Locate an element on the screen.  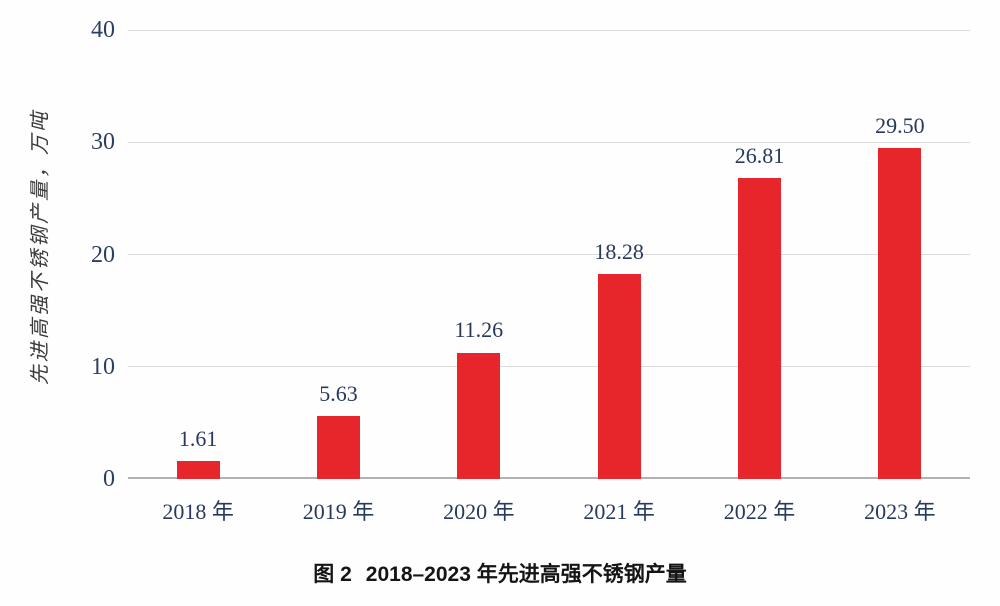
bar-value-label: 11.26 is located at coordinates (479, 330).